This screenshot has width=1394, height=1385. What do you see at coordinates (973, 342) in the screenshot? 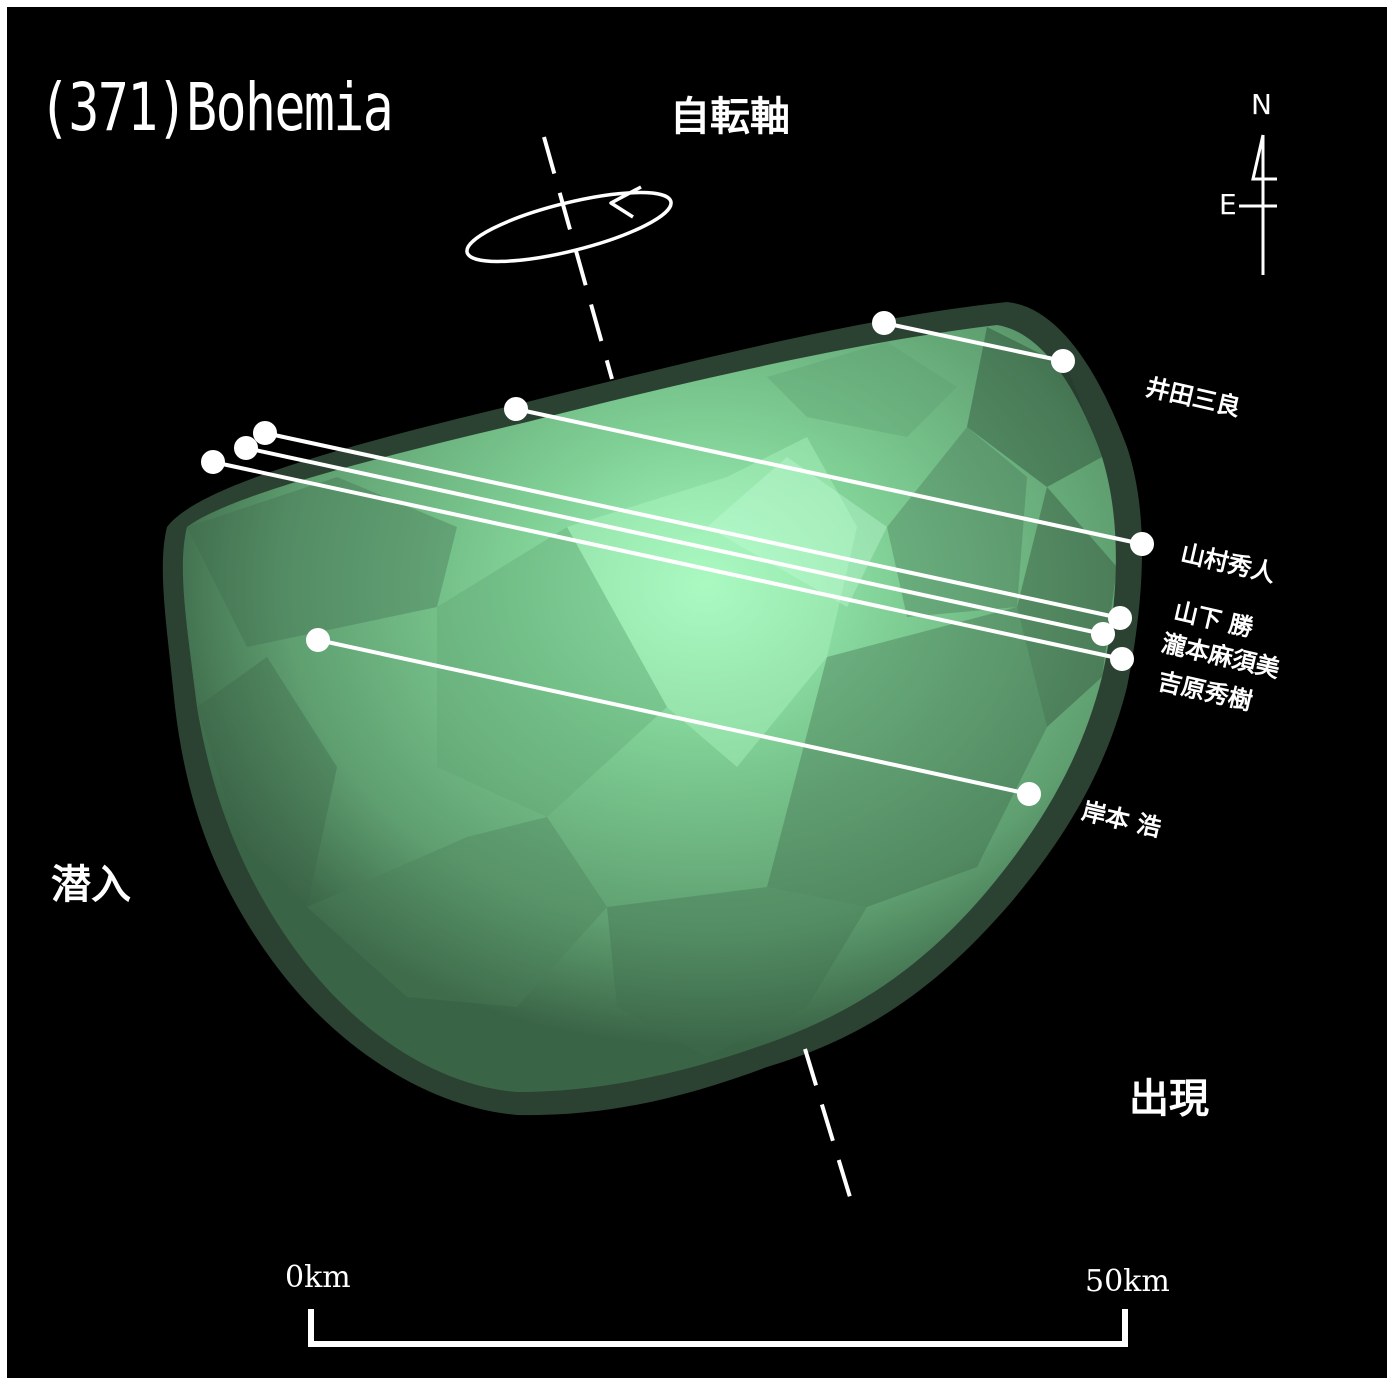
I see `chord-ida` at bounding box center [973, 342].